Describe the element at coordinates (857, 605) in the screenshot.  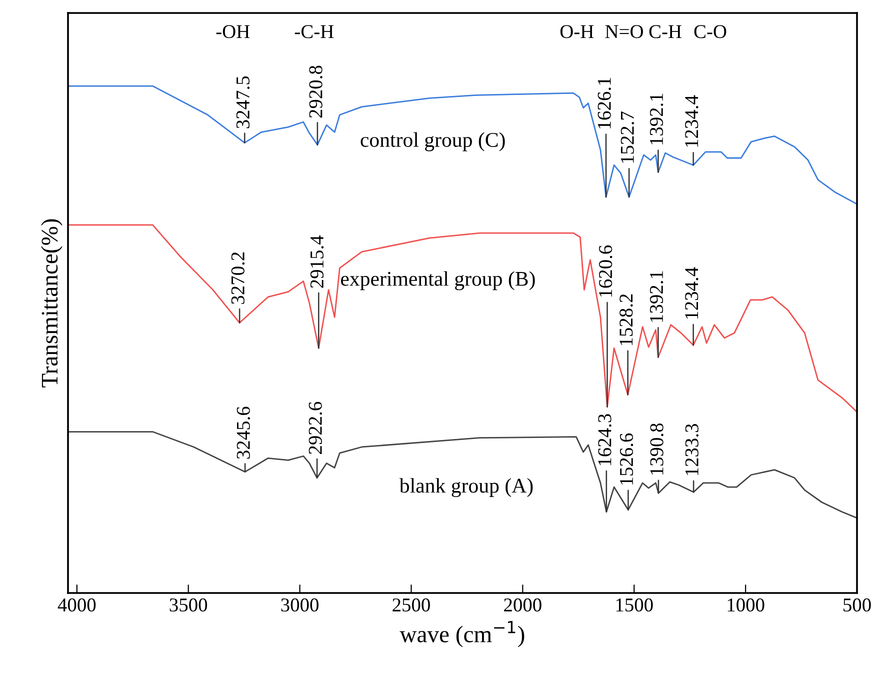
I see `x-tick-label: 500` at that location.